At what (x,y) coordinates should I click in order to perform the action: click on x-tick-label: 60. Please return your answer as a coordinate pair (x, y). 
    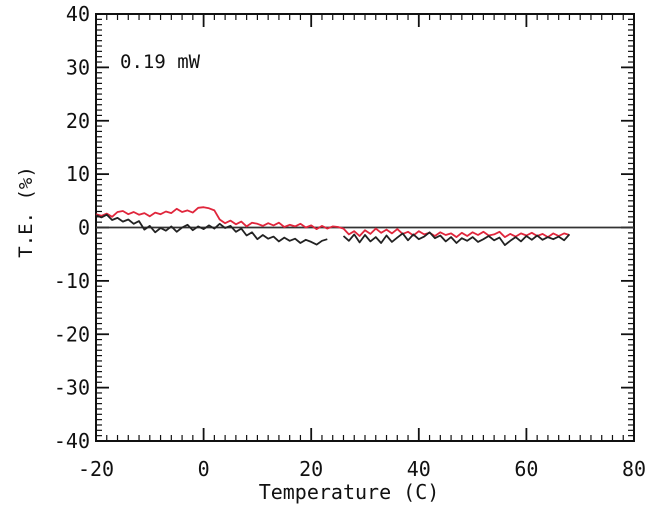
    Looking at the image, I should click on (526, 469).